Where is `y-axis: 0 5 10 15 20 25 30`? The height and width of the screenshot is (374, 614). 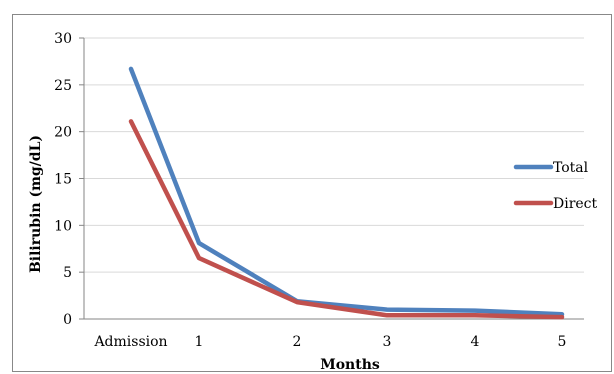 y-axis: 0 5 10 15 20 25 30 is located at coordinates (69, 179).